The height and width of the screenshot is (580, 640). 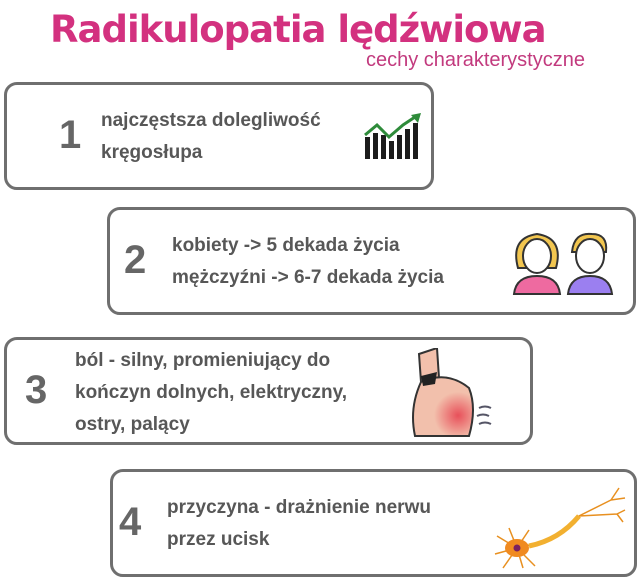 I want to click on card-text-line: kończyn dolnych, elektryczny,, so click(x=211, y=392).